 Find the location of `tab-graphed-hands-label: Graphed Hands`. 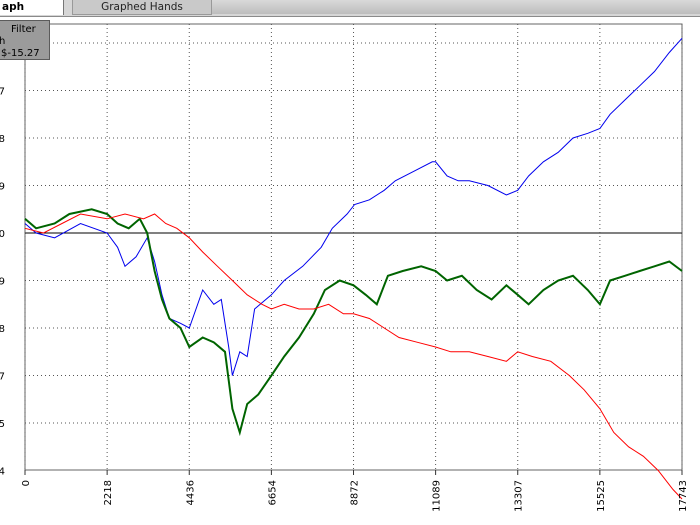

tab-graphed-hands-label: Graphed Hands is located at coordinates (142, 7).